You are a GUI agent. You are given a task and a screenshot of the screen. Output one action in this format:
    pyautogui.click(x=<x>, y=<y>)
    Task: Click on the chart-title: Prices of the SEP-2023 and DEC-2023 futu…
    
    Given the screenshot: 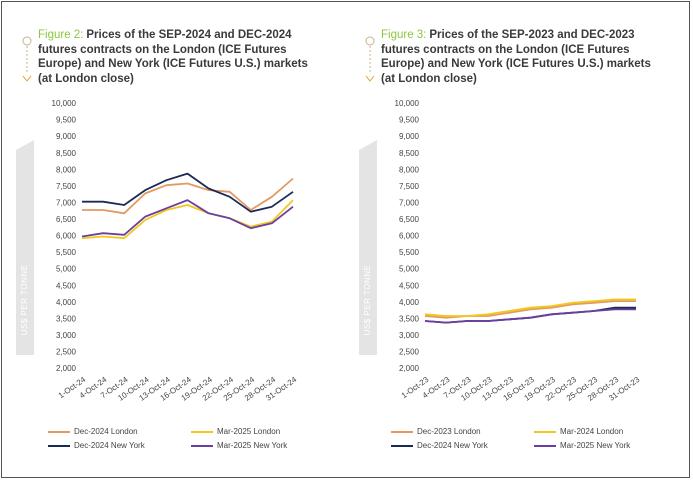 What is the action you would take?
    pyautogui.click(x=516, y=57)
    